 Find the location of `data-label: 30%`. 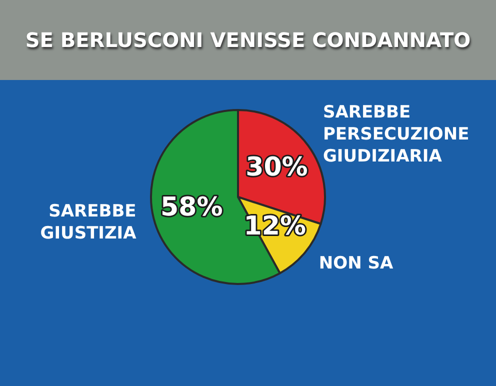

data-label: 30% is located at coordinates (277, 167).